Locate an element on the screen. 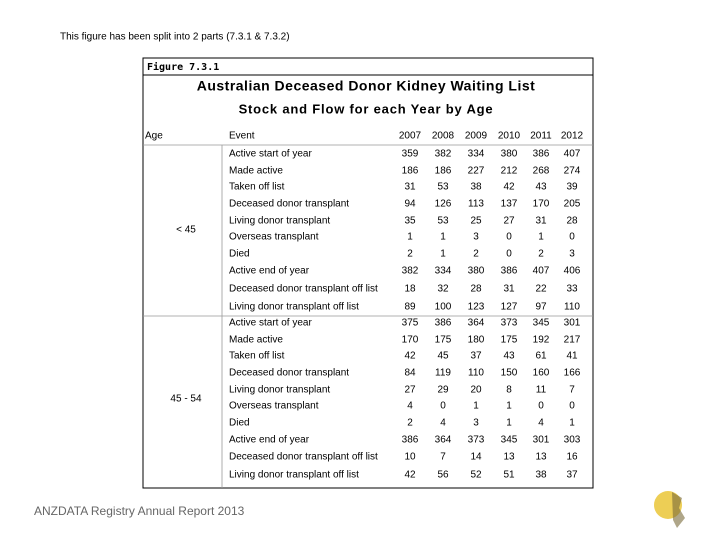 Image resolution: width=720 pixels, height=540 pixels. value-cell: 137 is located at coordinates (509, 204).